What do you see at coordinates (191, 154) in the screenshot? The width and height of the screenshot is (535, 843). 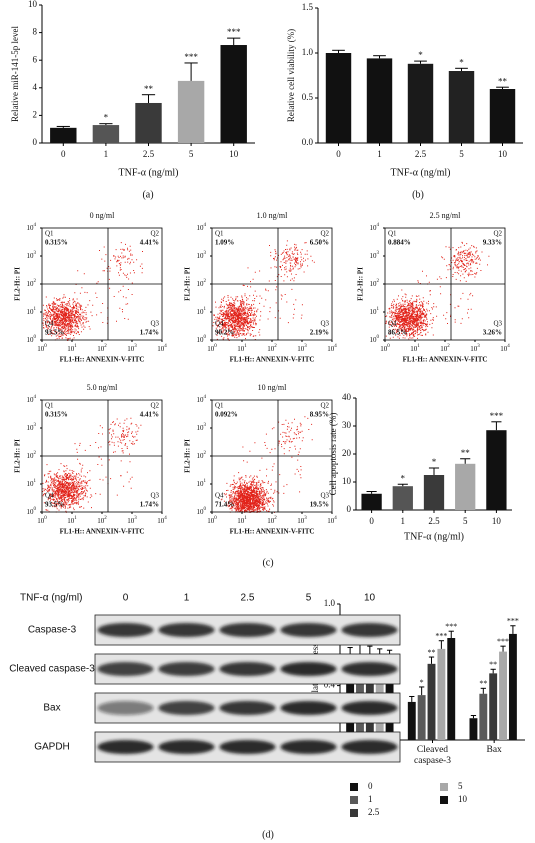 I see `x-tick-label: 5` at bounding box center [191, 154].